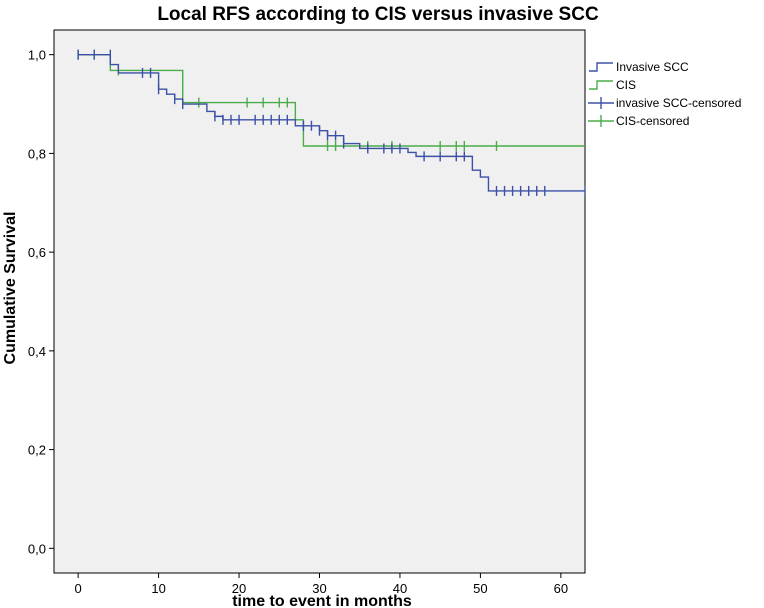 Image resolution: width=764 pixels, height=608 pixels. I want to click on x-tick-label: 10, so click(158, 588).